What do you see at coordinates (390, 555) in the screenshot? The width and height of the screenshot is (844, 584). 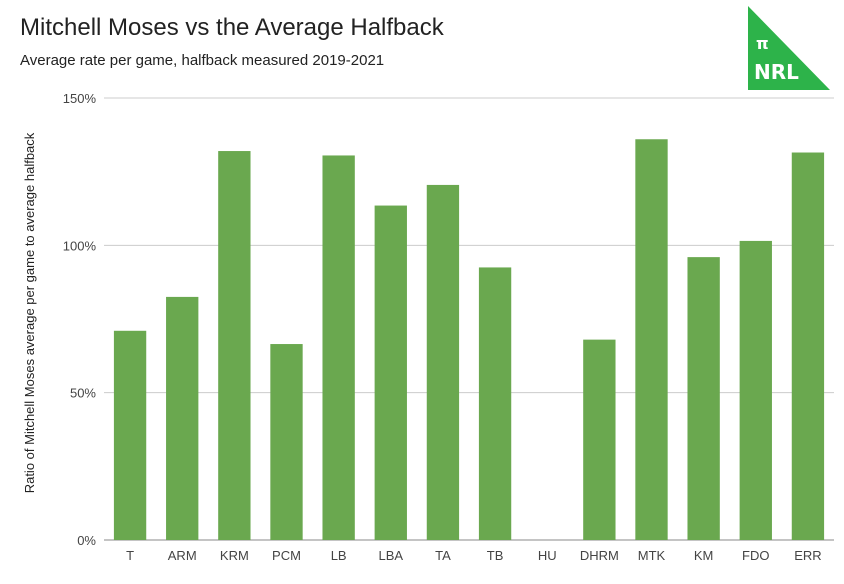 I see `x-tick-label: LBA` at bounding box center [390, 555].